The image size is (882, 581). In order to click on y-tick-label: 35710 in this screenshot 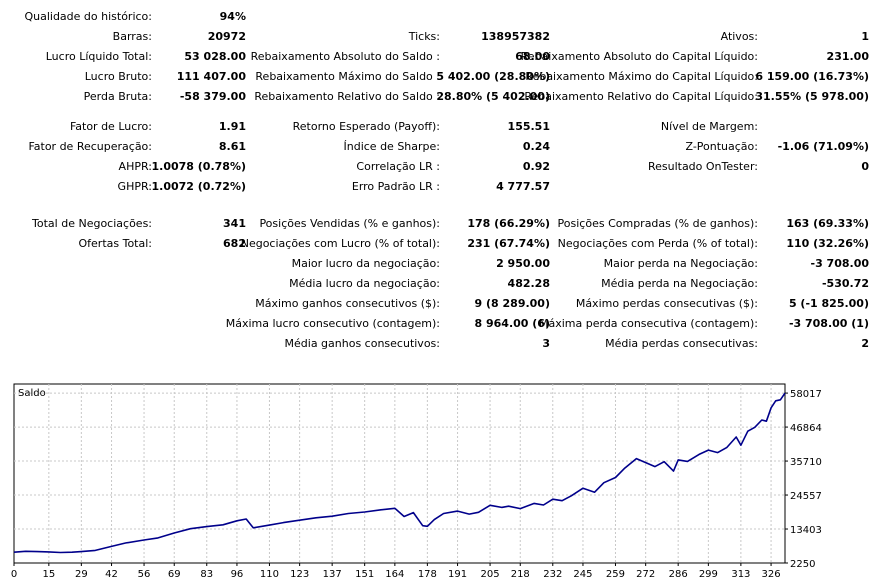, I will do `click(806, 462)`.